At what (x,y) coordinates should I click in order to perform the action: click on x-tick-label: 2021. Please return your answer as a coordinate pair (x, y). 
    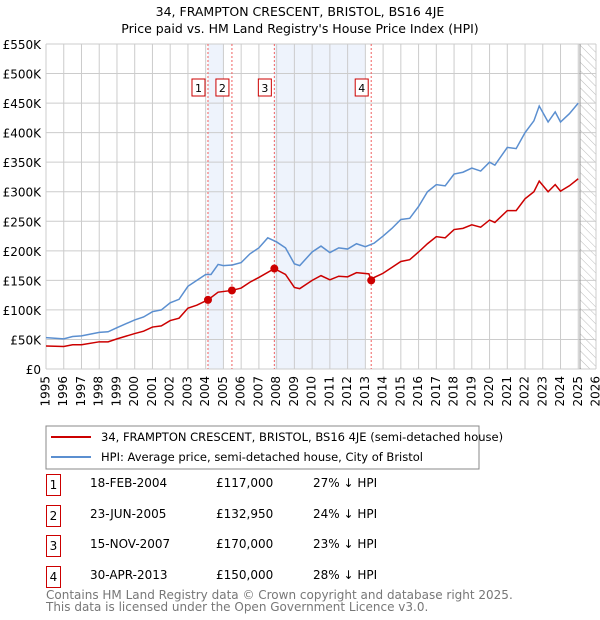
    Looking at the image, I should click on (507, 391).